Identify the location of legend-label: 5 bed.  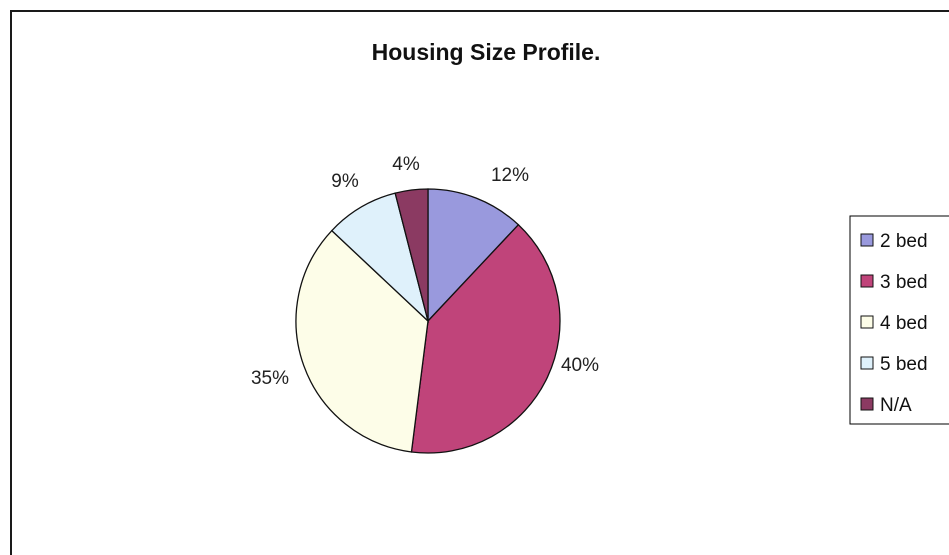
(904, 364).